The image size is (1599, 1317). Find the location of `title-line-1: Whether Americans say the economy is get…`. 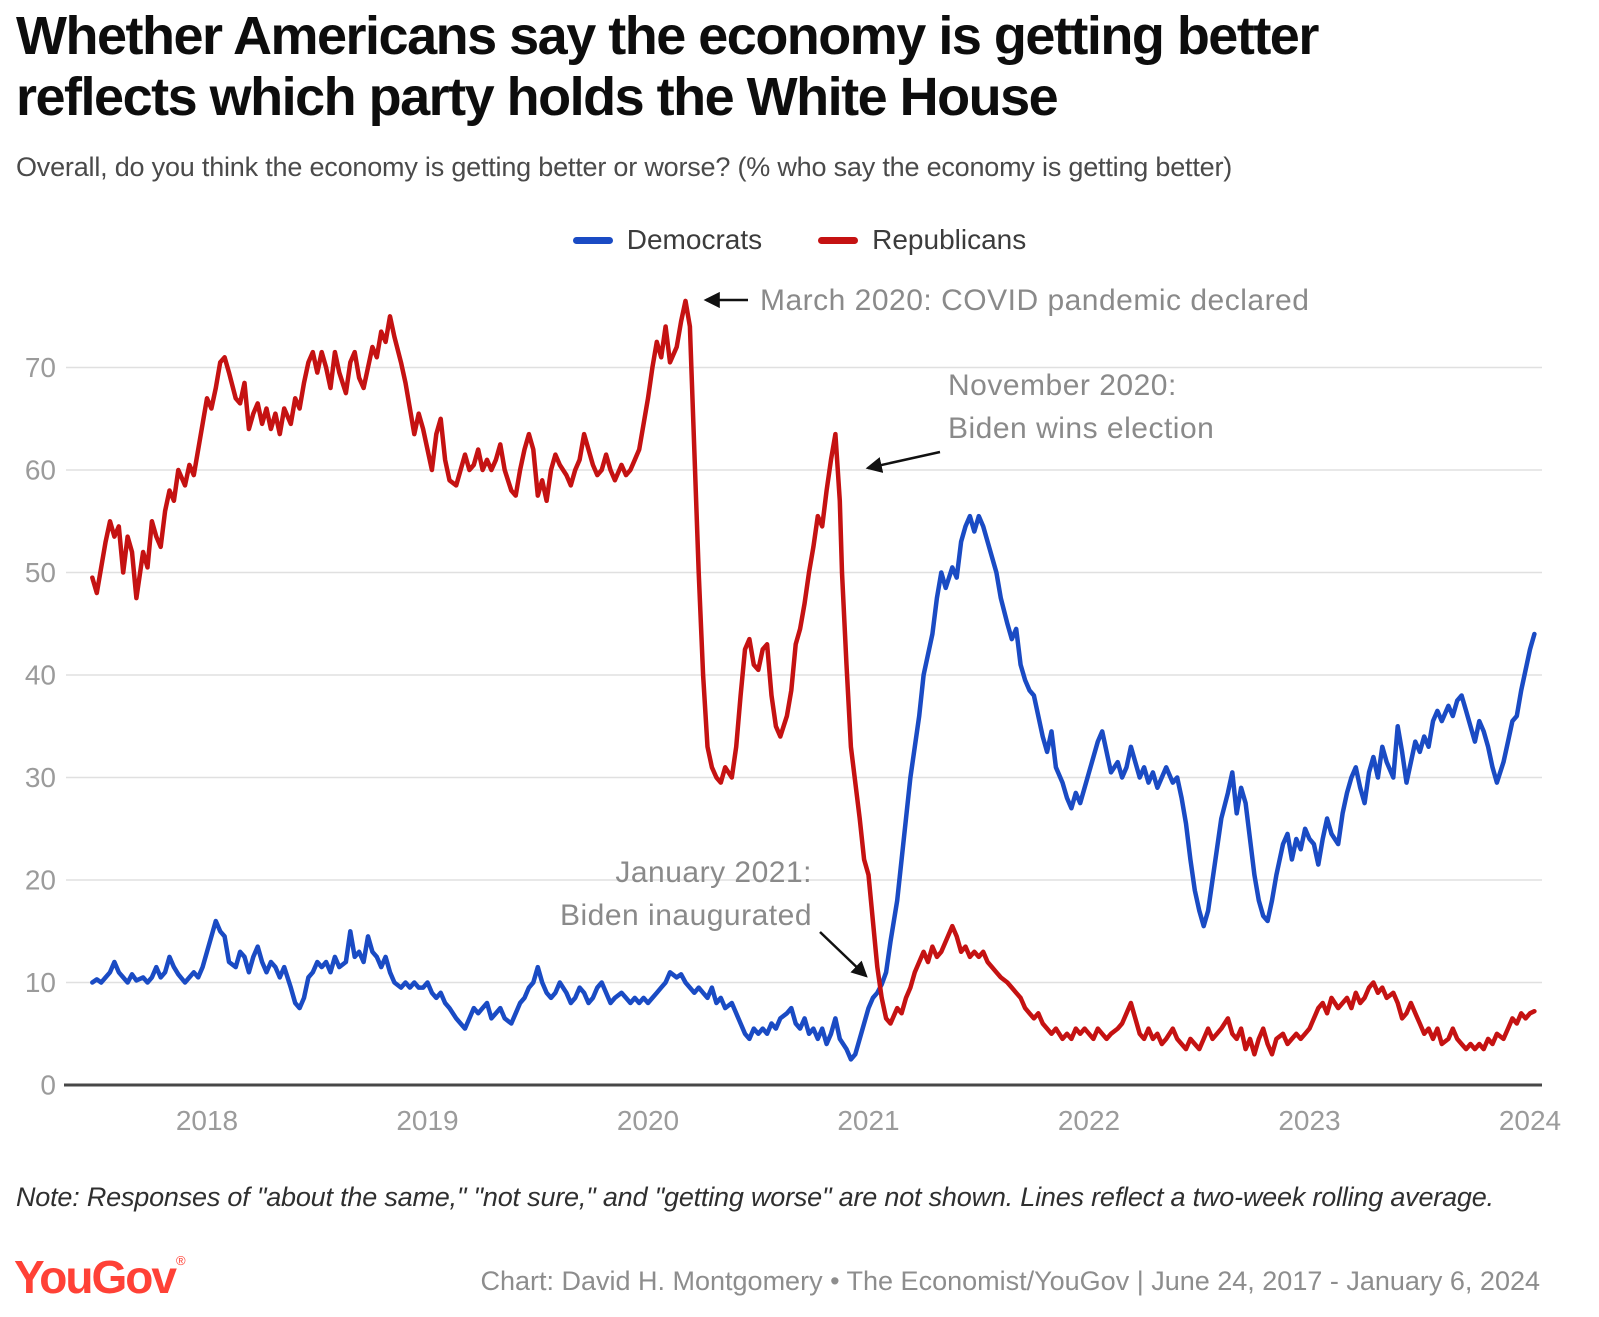

title-line-1: Whether Americans say the economy is get… is located at coordinates (667, 36).